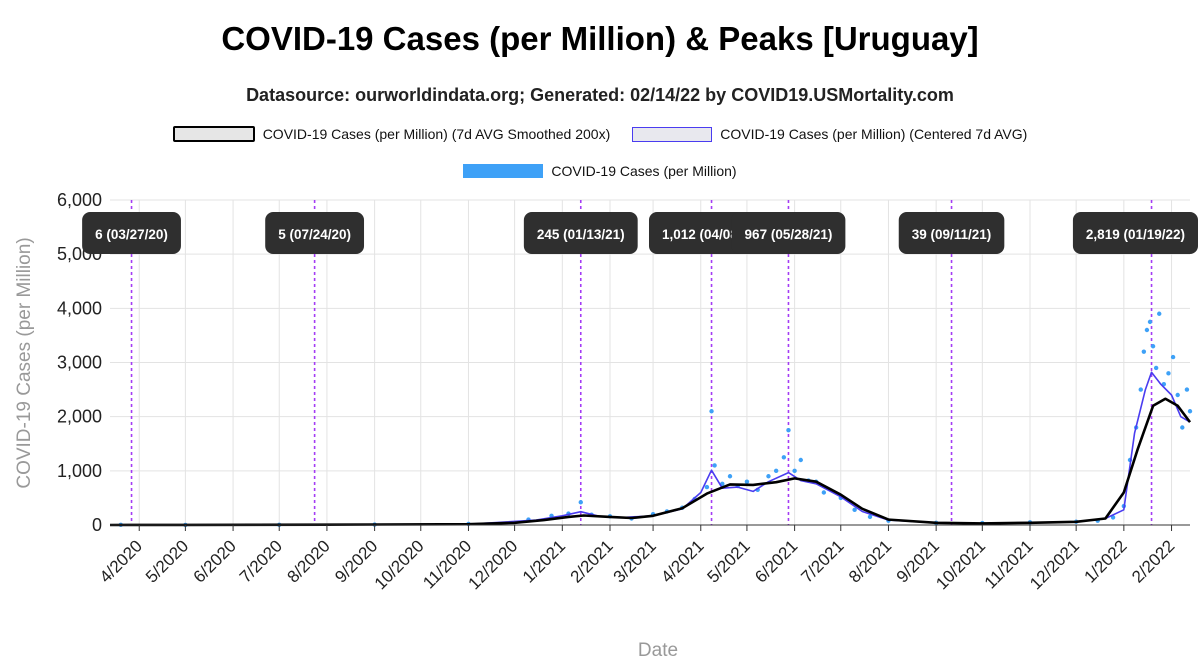  Describe the element at coordinates (399, 564) in the screenshot. I see `x-tick-label: 10/2020` at that location.